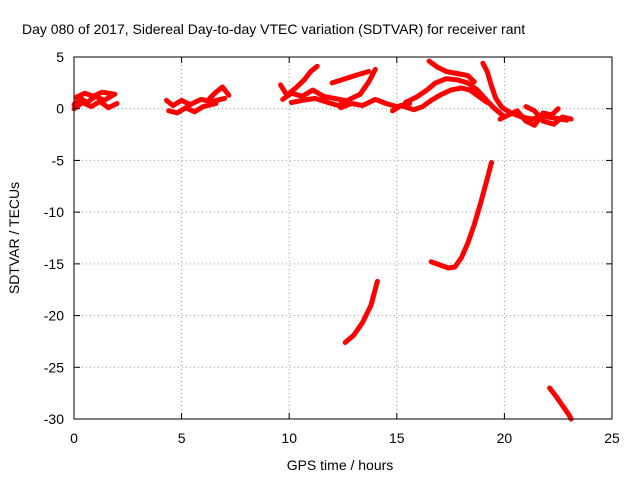 This screenshot has height=480, width=640. I want to click on x-tick-label: 5, so click(182, 438).